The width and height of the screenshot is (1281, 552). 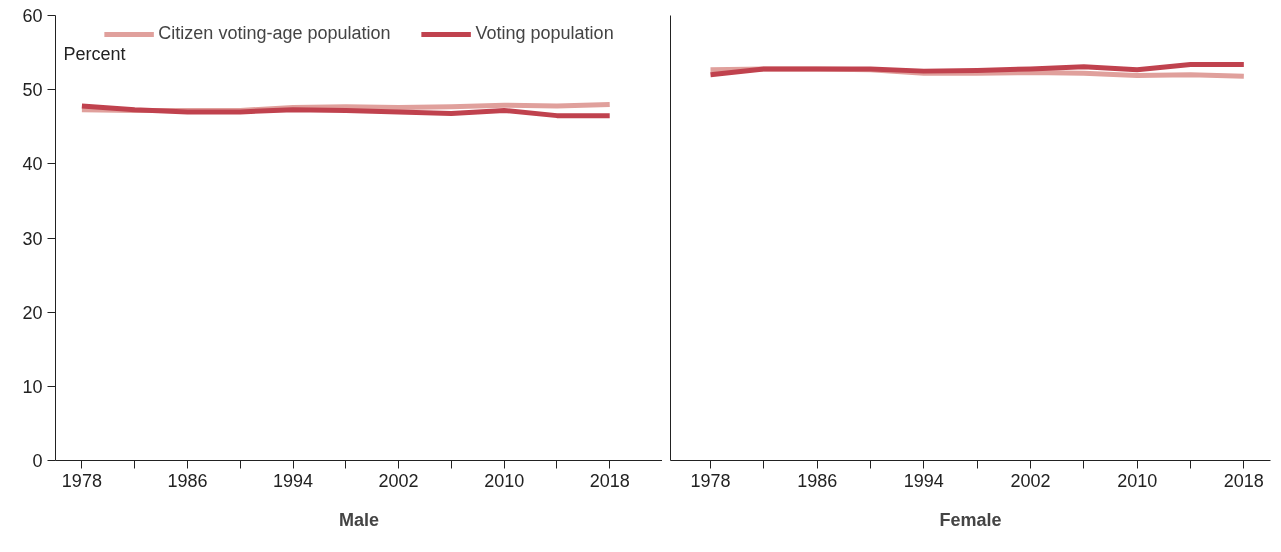 I want to click on y-tick-label: 20, so click(x=32, y=312).